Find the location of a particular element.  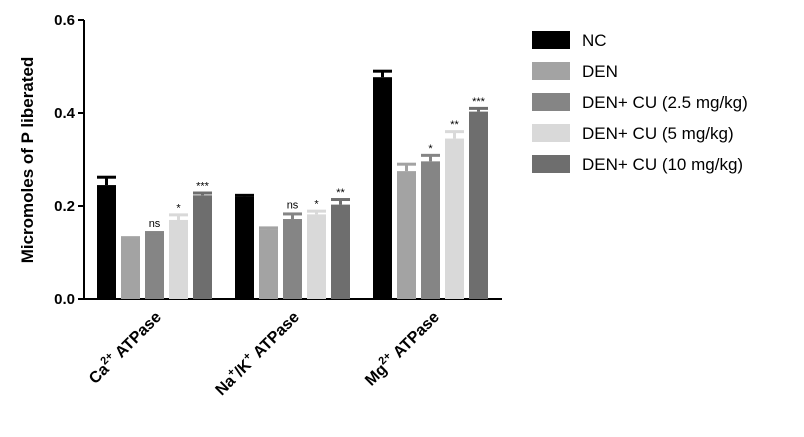

legend-label: DEN is located at coordinates (600, 71).